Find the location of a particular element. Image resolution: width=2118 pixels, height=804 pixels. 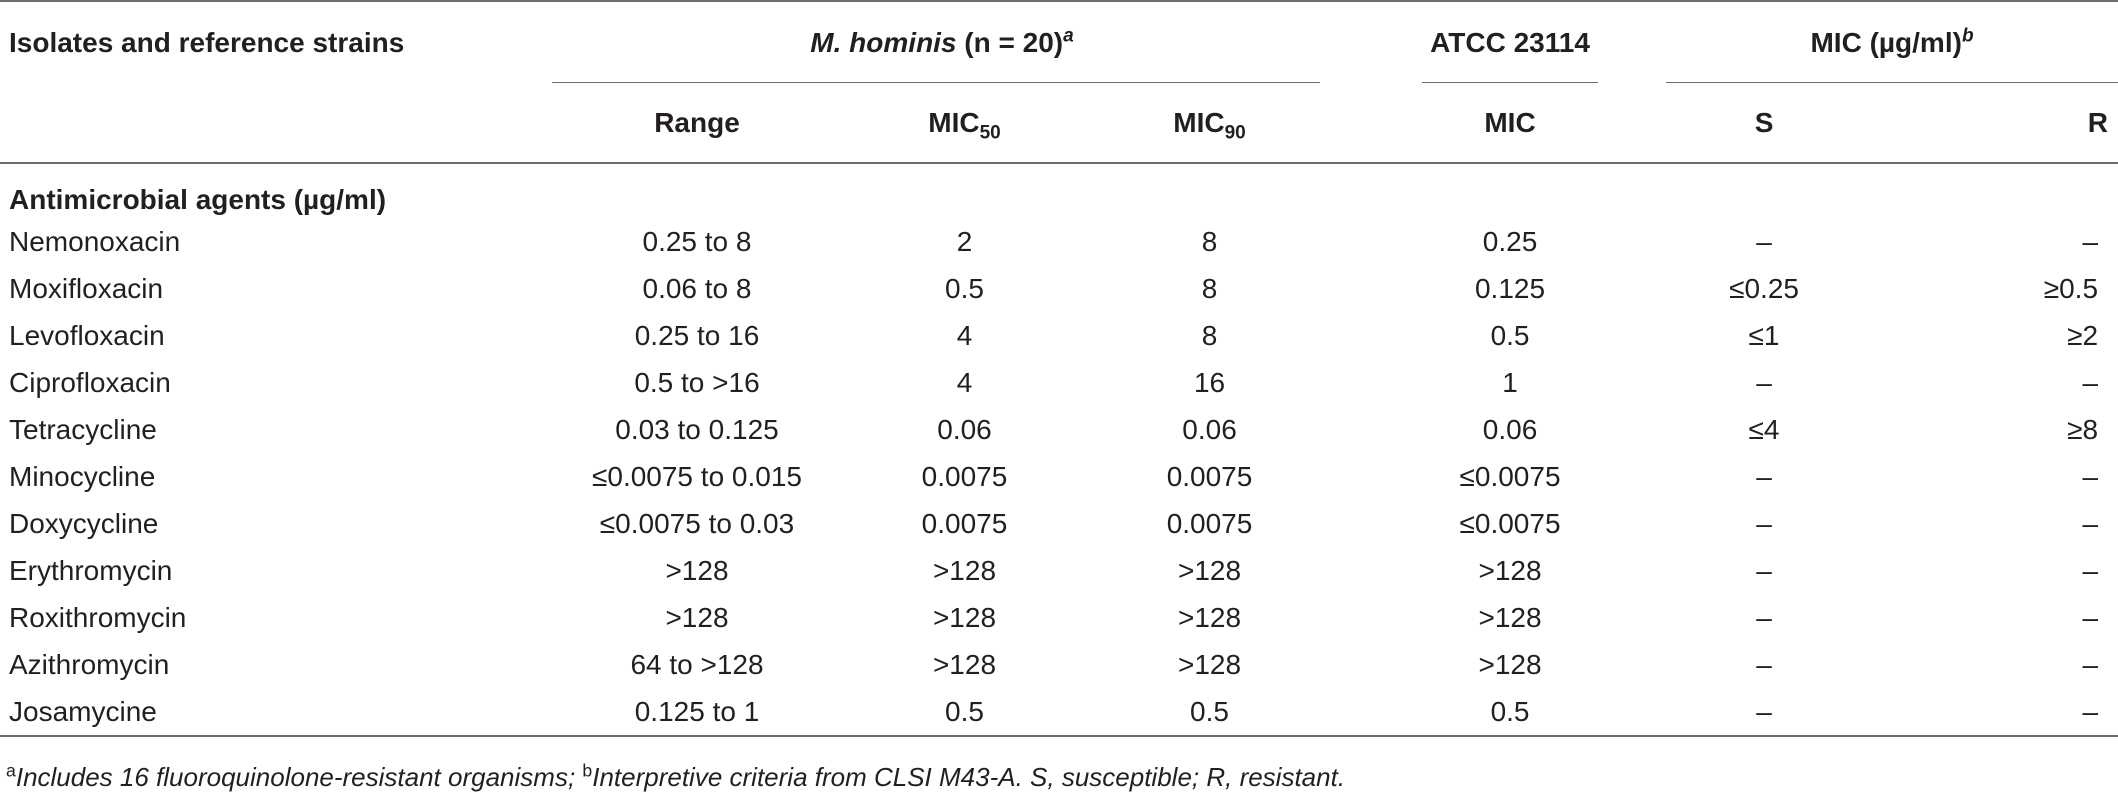

row-label-header: Isolates and reference strains is located at coordinates (276, 41).